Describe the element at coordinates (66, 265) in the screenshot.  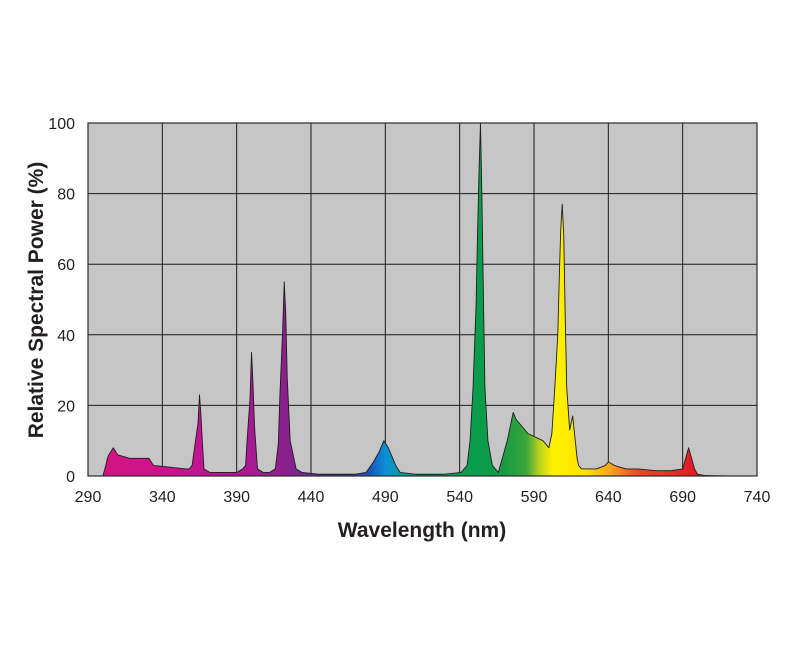
I see `y-tick-label: 60` at that location.